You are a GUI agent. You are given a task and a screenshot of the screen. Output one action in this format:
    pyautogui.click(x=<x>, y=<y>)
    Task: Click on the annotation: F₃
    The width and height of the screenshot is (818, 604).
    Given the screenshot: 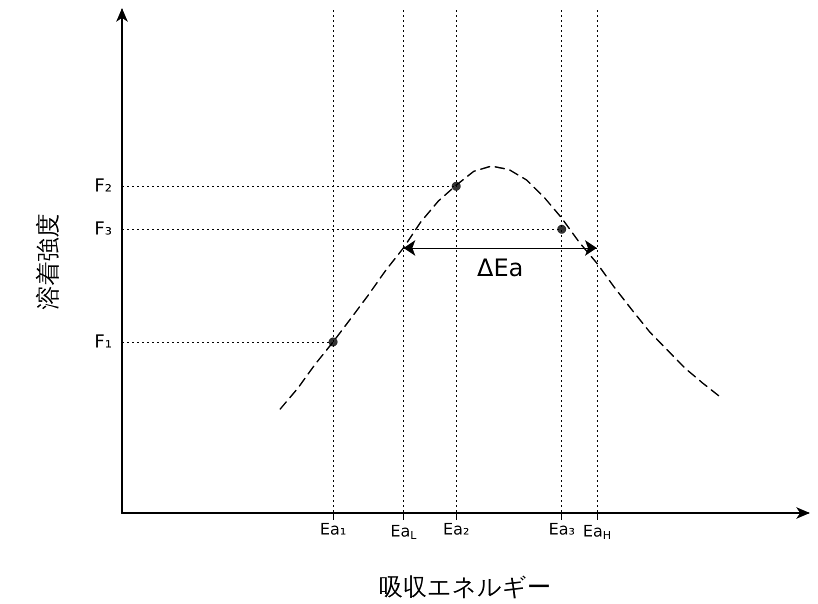 What is the action you would take?
    pyautogui.click(x=103, y=229)
    